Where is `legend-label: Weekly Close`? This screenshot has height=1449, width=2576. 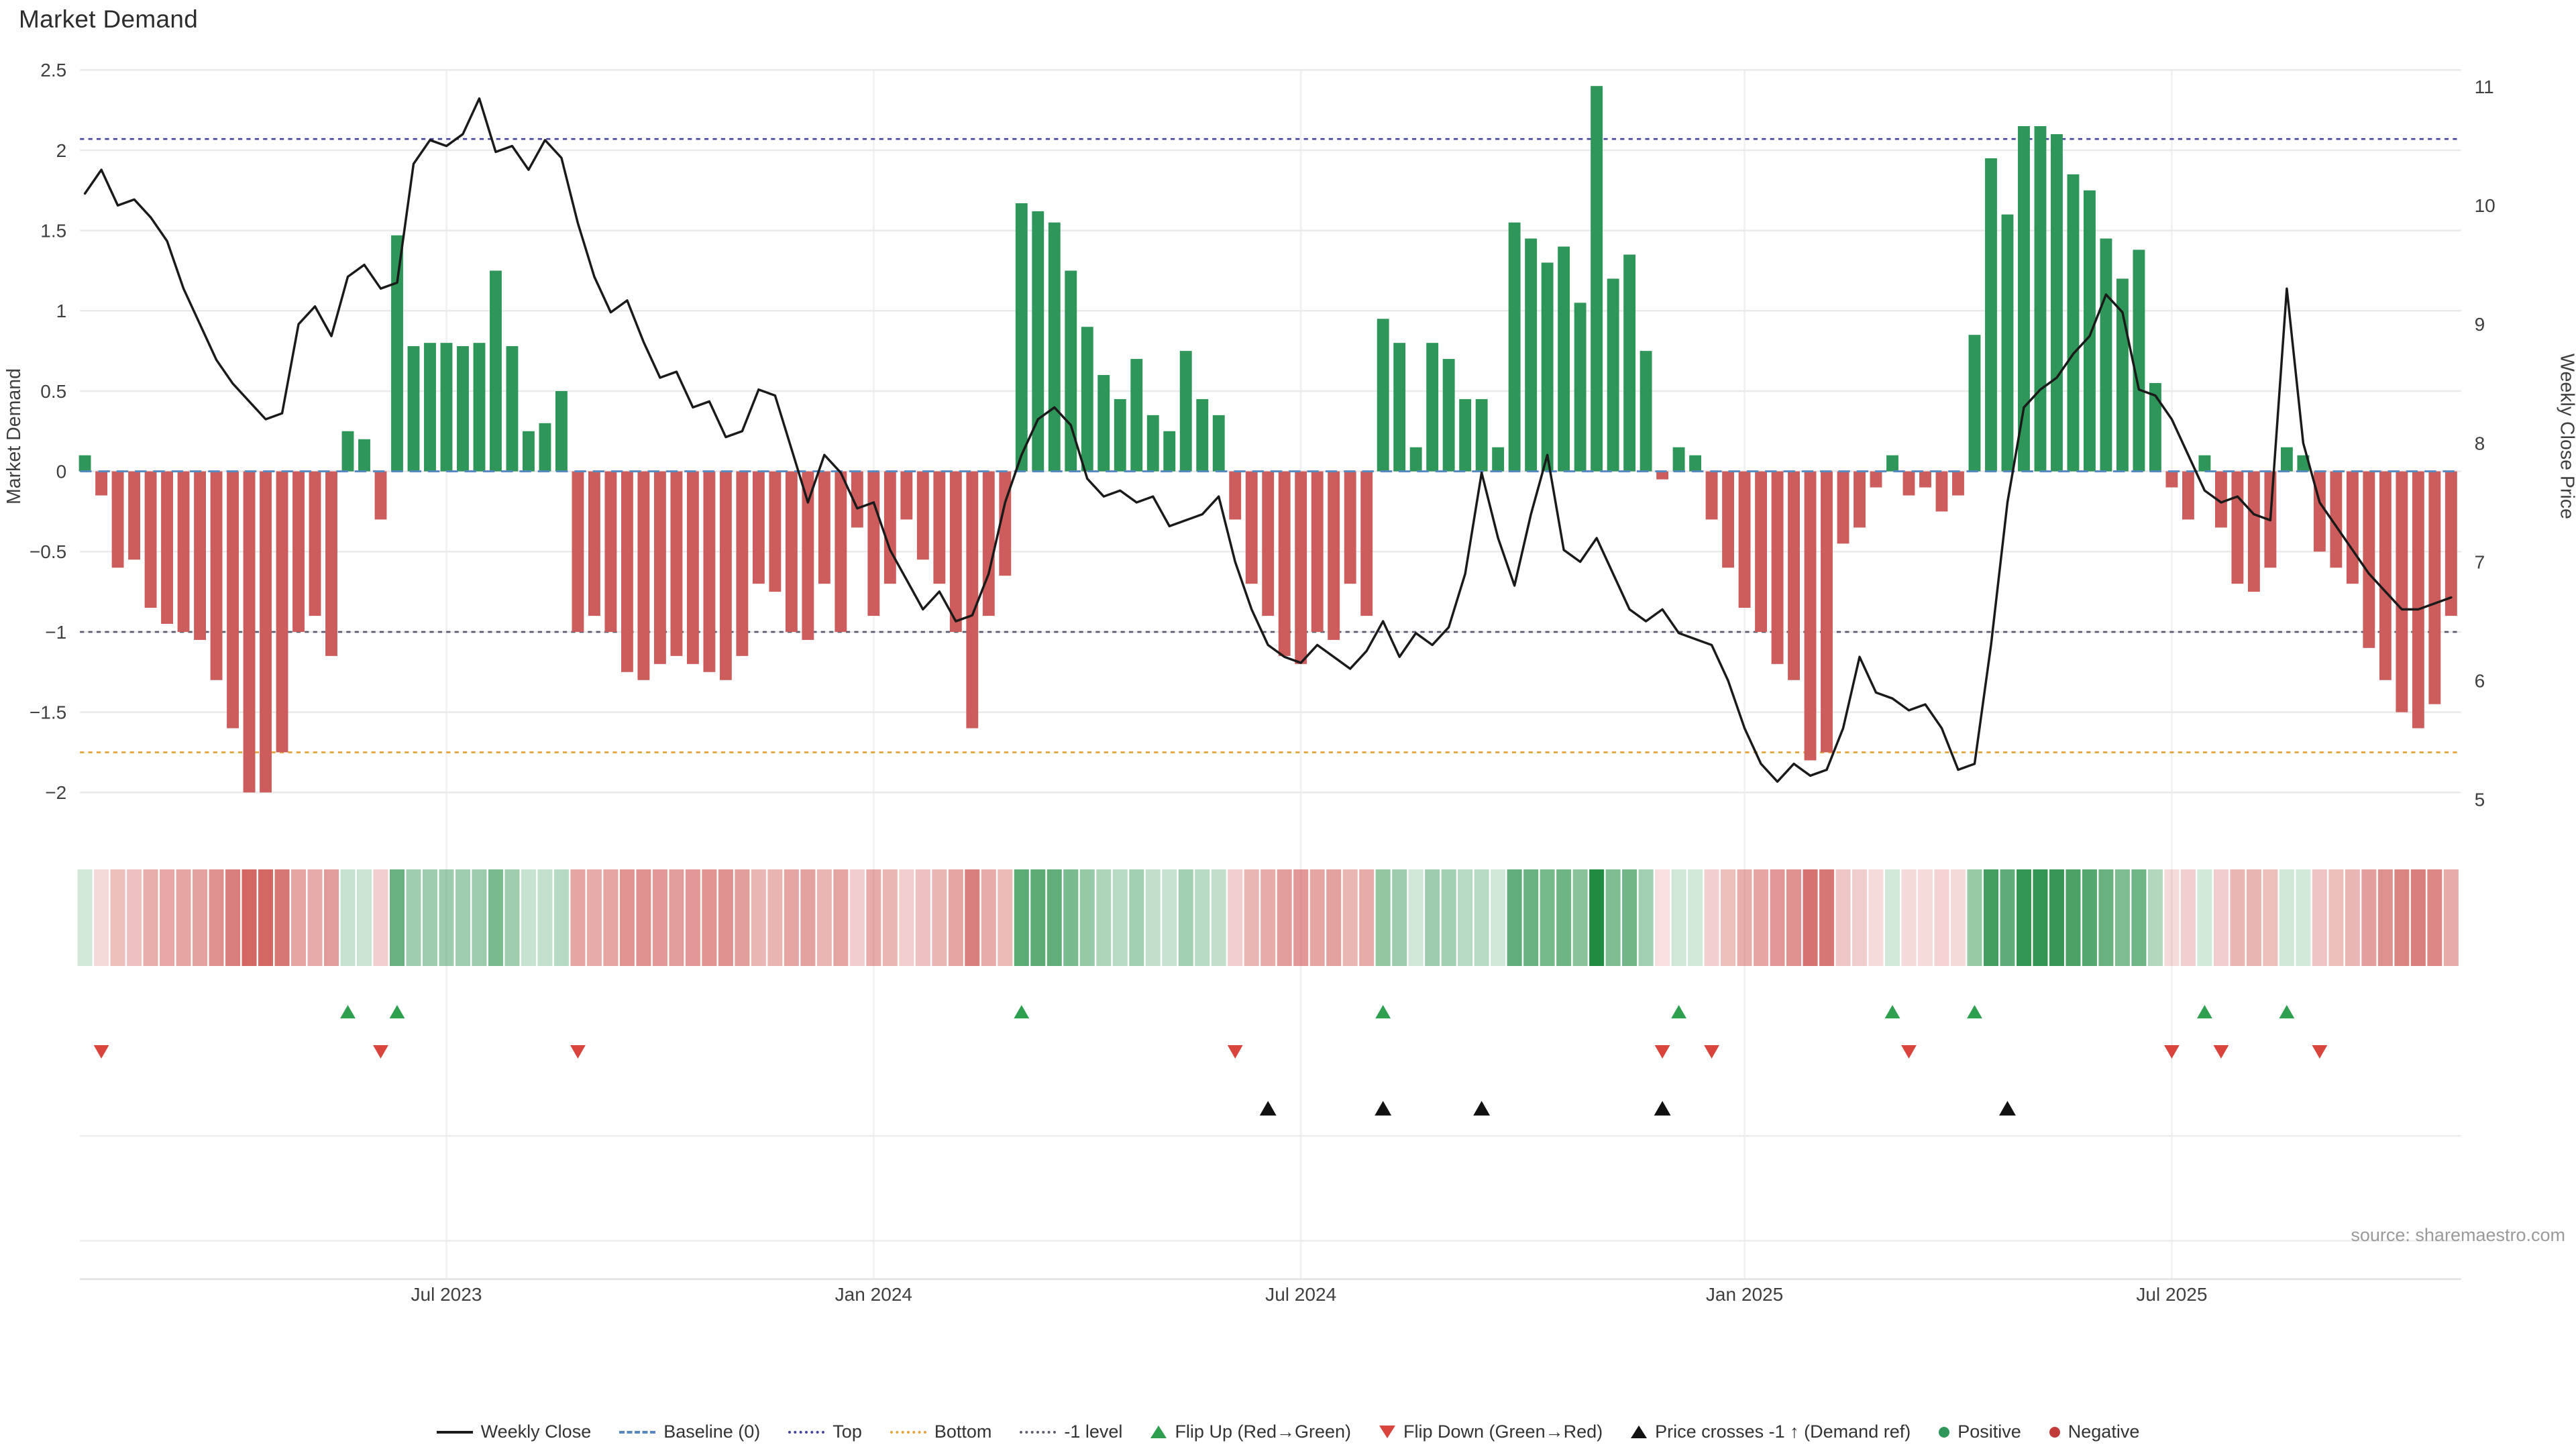 legend-label: Weekly Close is located at coordinates (536, 1431).